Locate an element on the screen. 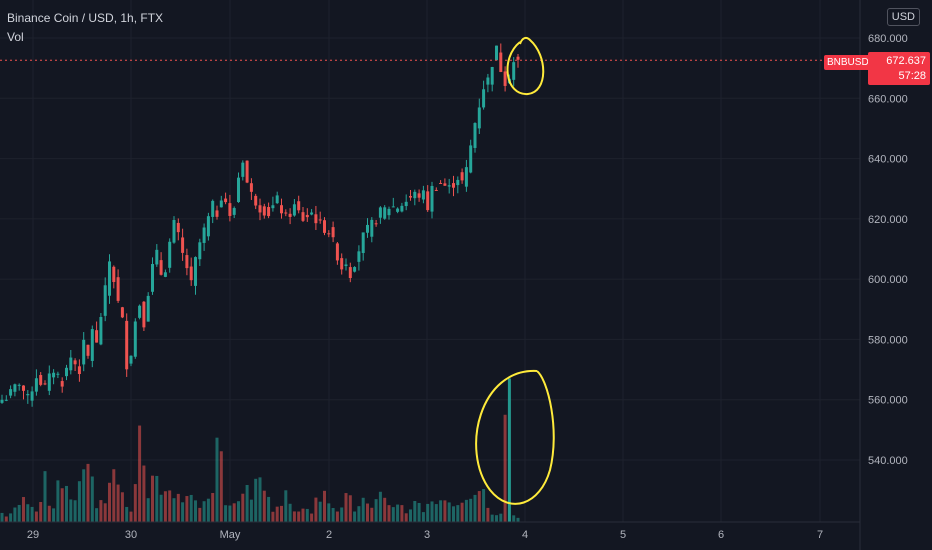  x-tick-label: 5 is located at coordinates (623, 535).